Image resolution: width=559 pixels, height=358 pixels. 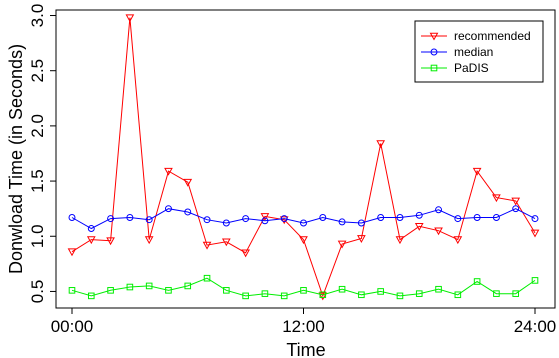 I want to click on legend-item-recommended: recommended, so click(x=476, y=36).